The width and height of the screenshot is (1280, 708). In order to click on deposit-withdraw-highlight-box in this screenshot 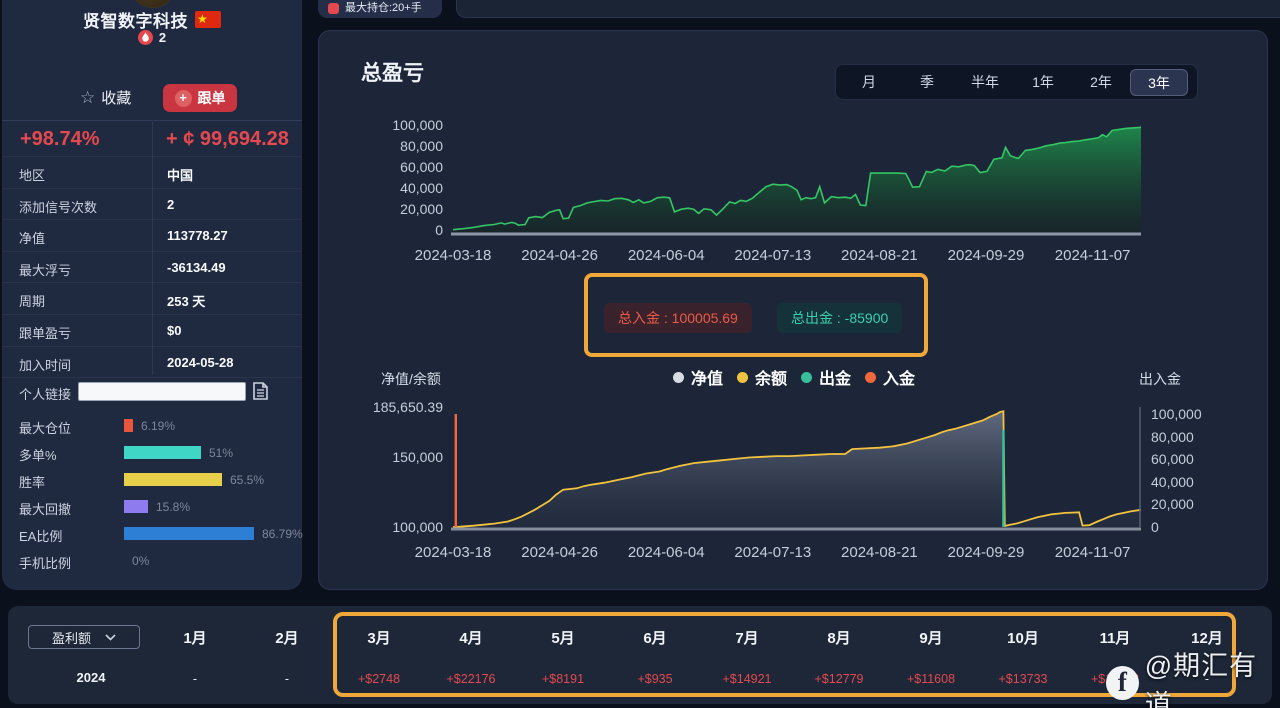, I will do `click(756, 315)`.